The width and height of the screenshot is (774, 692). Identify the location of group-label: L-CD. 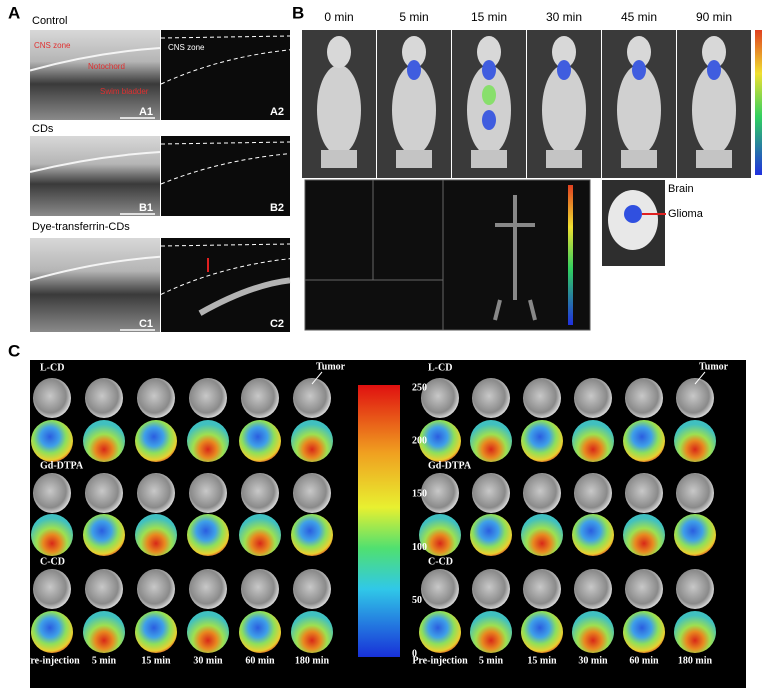
(440, 367).